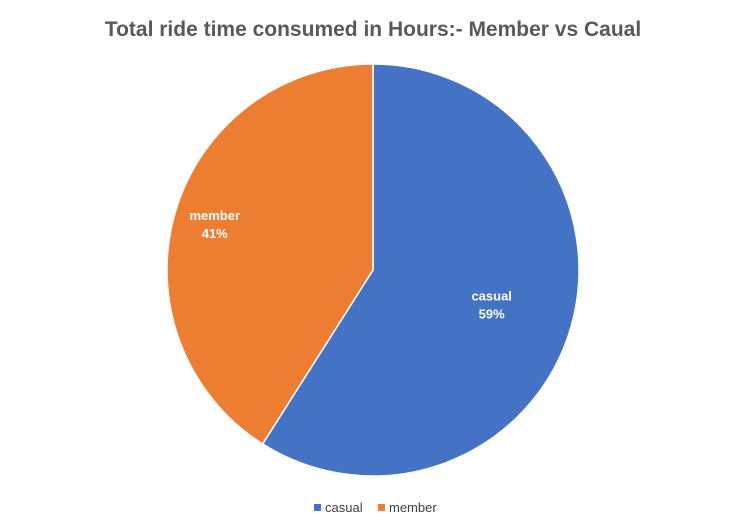 The height and width of the screenshot is (532, 746). What do you see at coordinates (375, 507) in the screenshot?
I see `legend: casual member` at bounding box center [375, 507].